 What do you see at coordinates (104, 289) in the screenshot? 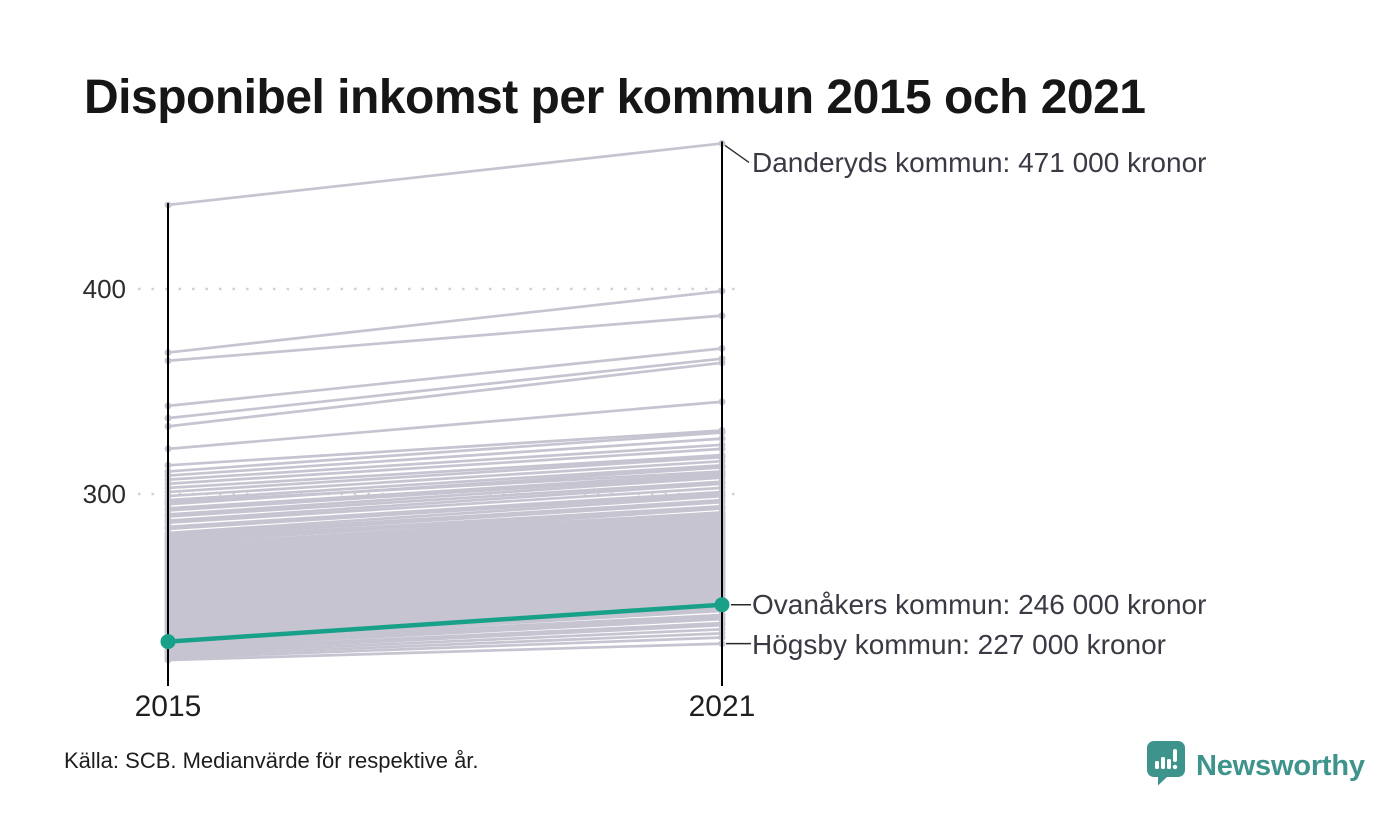
I see `y-axis-tick-400: 400` at bounding box center [104, 289].